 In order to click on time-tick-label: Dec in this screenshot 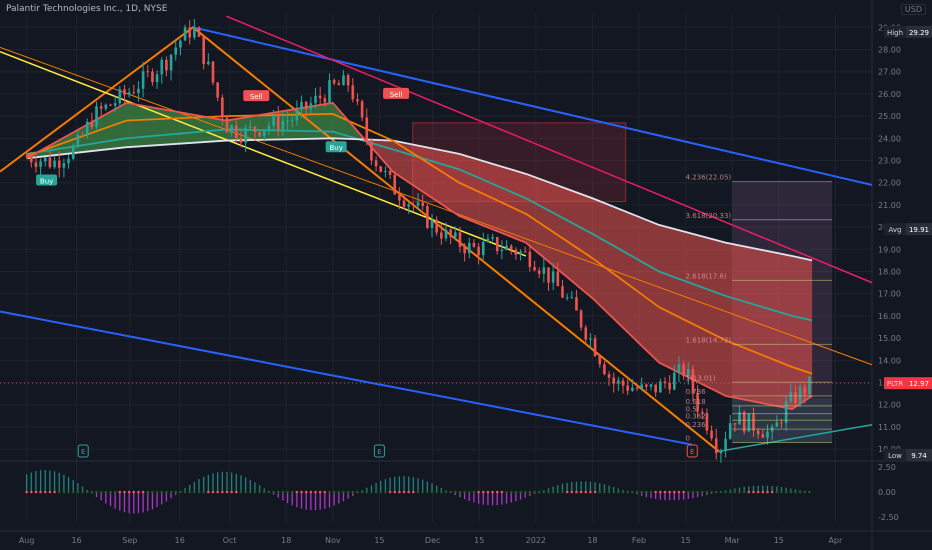, I will do `click(432, 540)`.